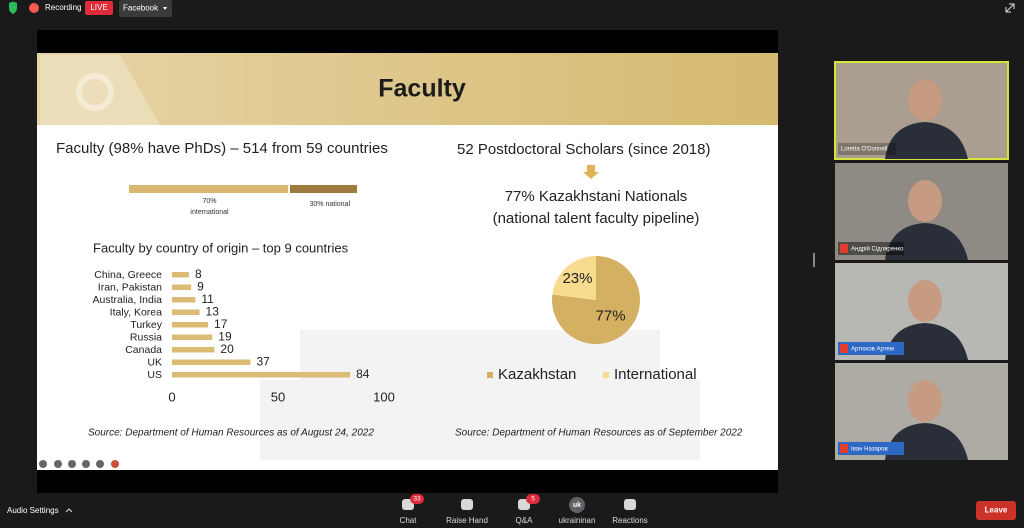 The width and height of the screenshot is (1024, 528). Describe the element at coordinates (864, 150) in the screenshot. I see `participant-name: Loretta O'Donnell` at that location.